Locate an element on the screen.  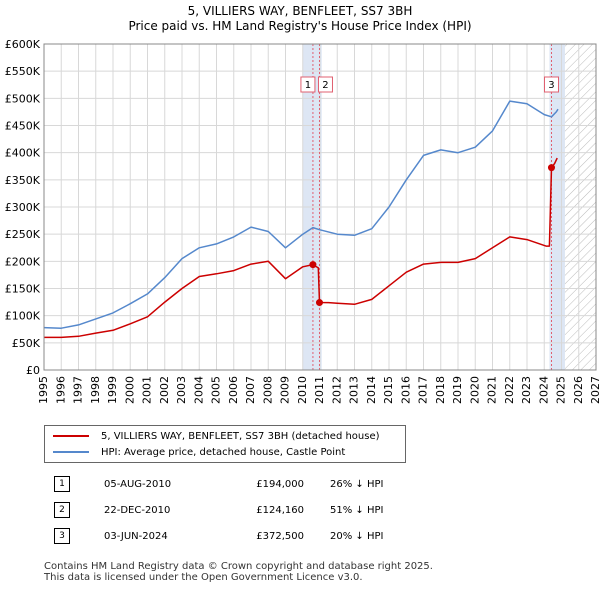
y-tick-label: £50K is located at coordinates (26, 343).